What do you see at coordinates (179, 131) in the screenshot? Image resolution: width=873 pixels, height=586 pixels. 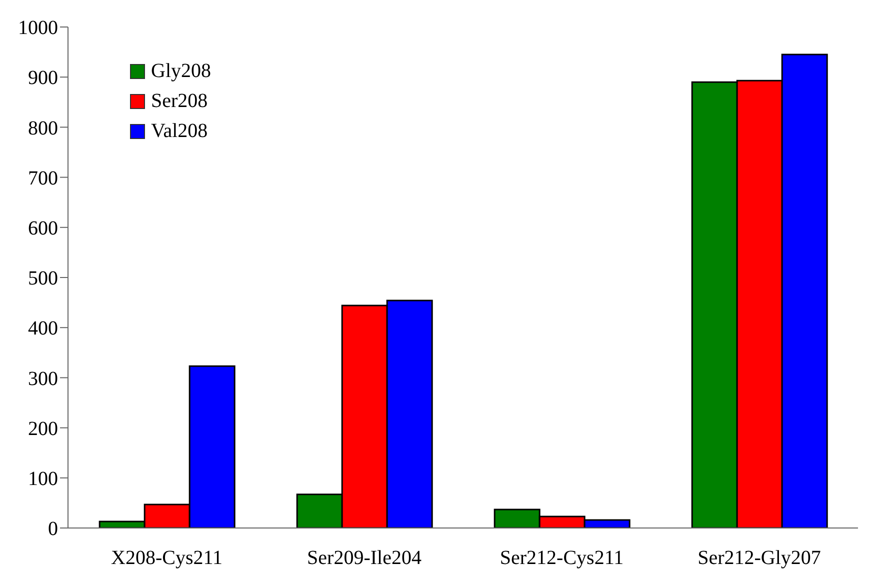 I see `legend-label: Val208` at bounding box center [179, 131].